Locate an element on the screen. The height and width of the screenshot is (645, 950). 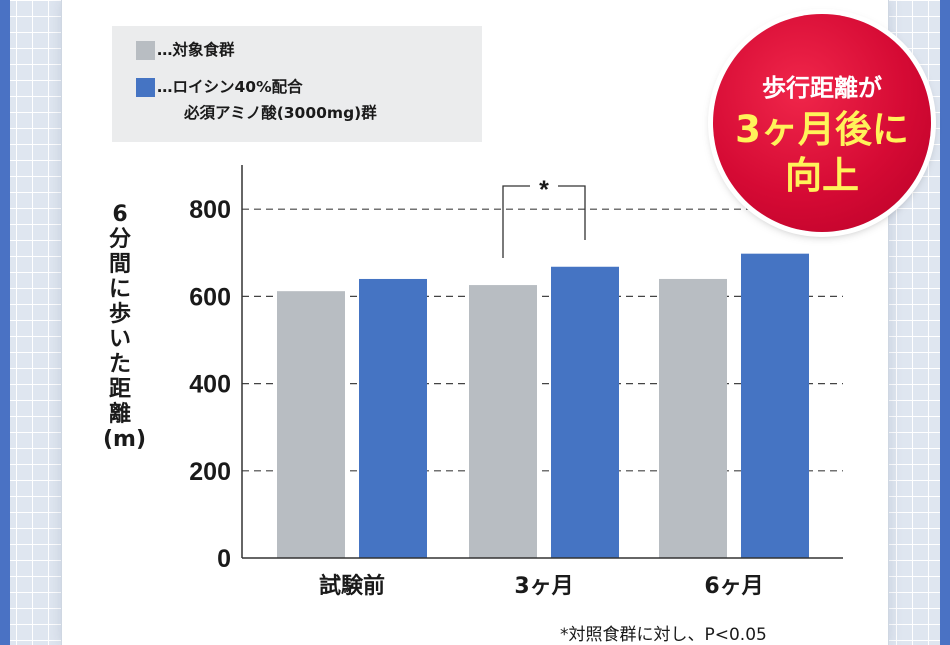
badge-line-2: 3ヶ月後に is located at coordinates (822, 129).